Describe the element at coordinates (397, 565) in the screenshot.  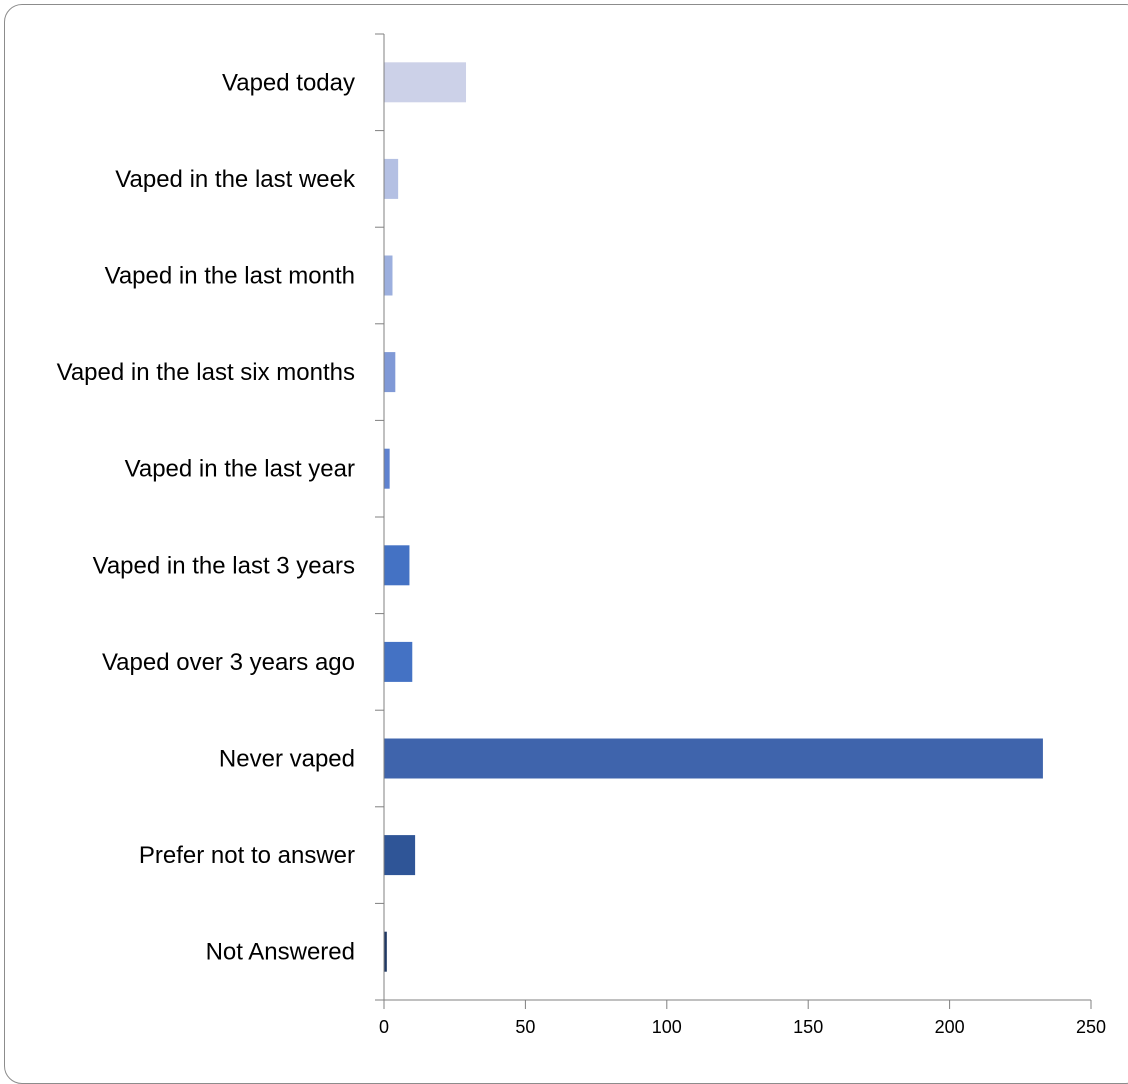
I see `bar-vaped-in-the-last-3-years` at that location.